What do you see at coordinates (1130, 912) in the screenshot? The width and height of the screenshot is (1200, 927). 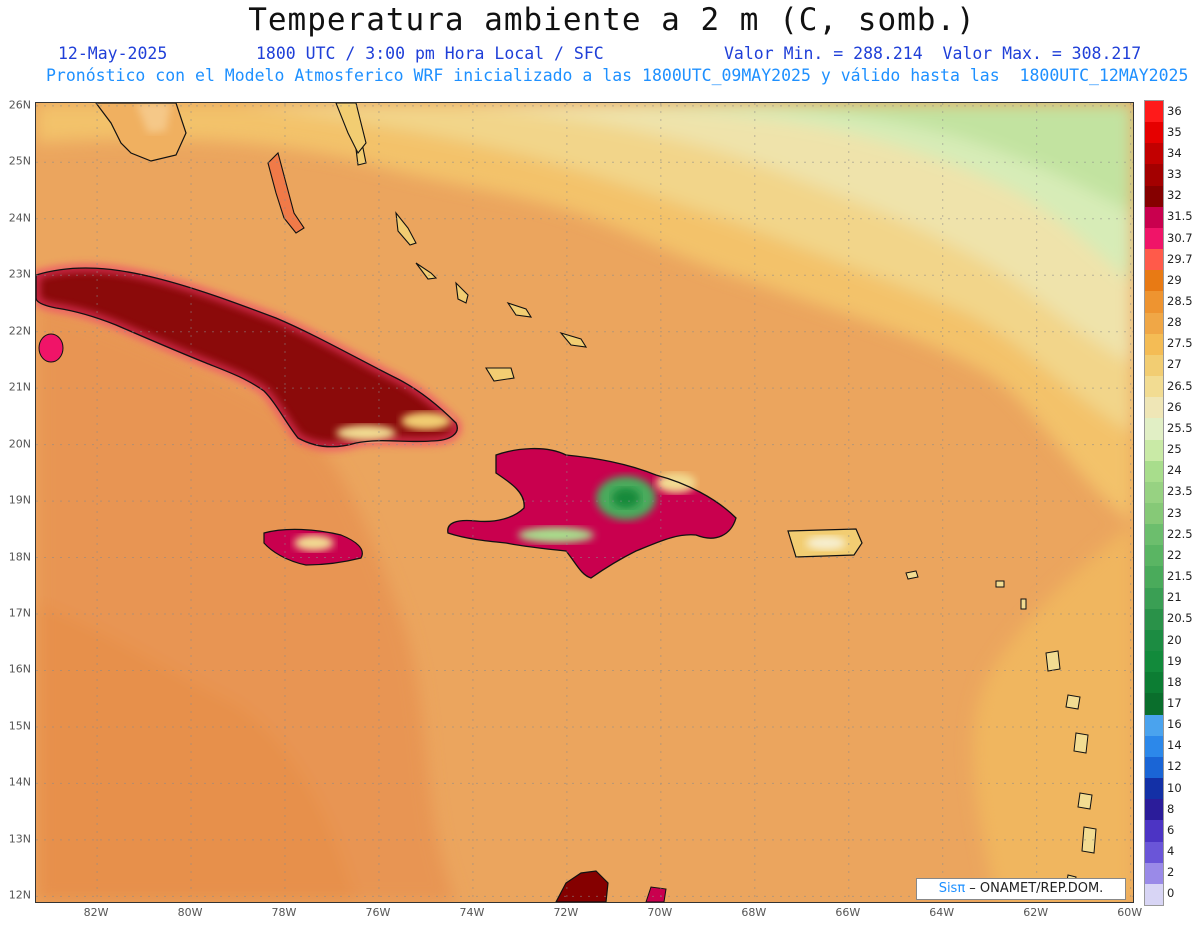 I see `lon-label-60w: 60W` at bounding box center [1130, 912].